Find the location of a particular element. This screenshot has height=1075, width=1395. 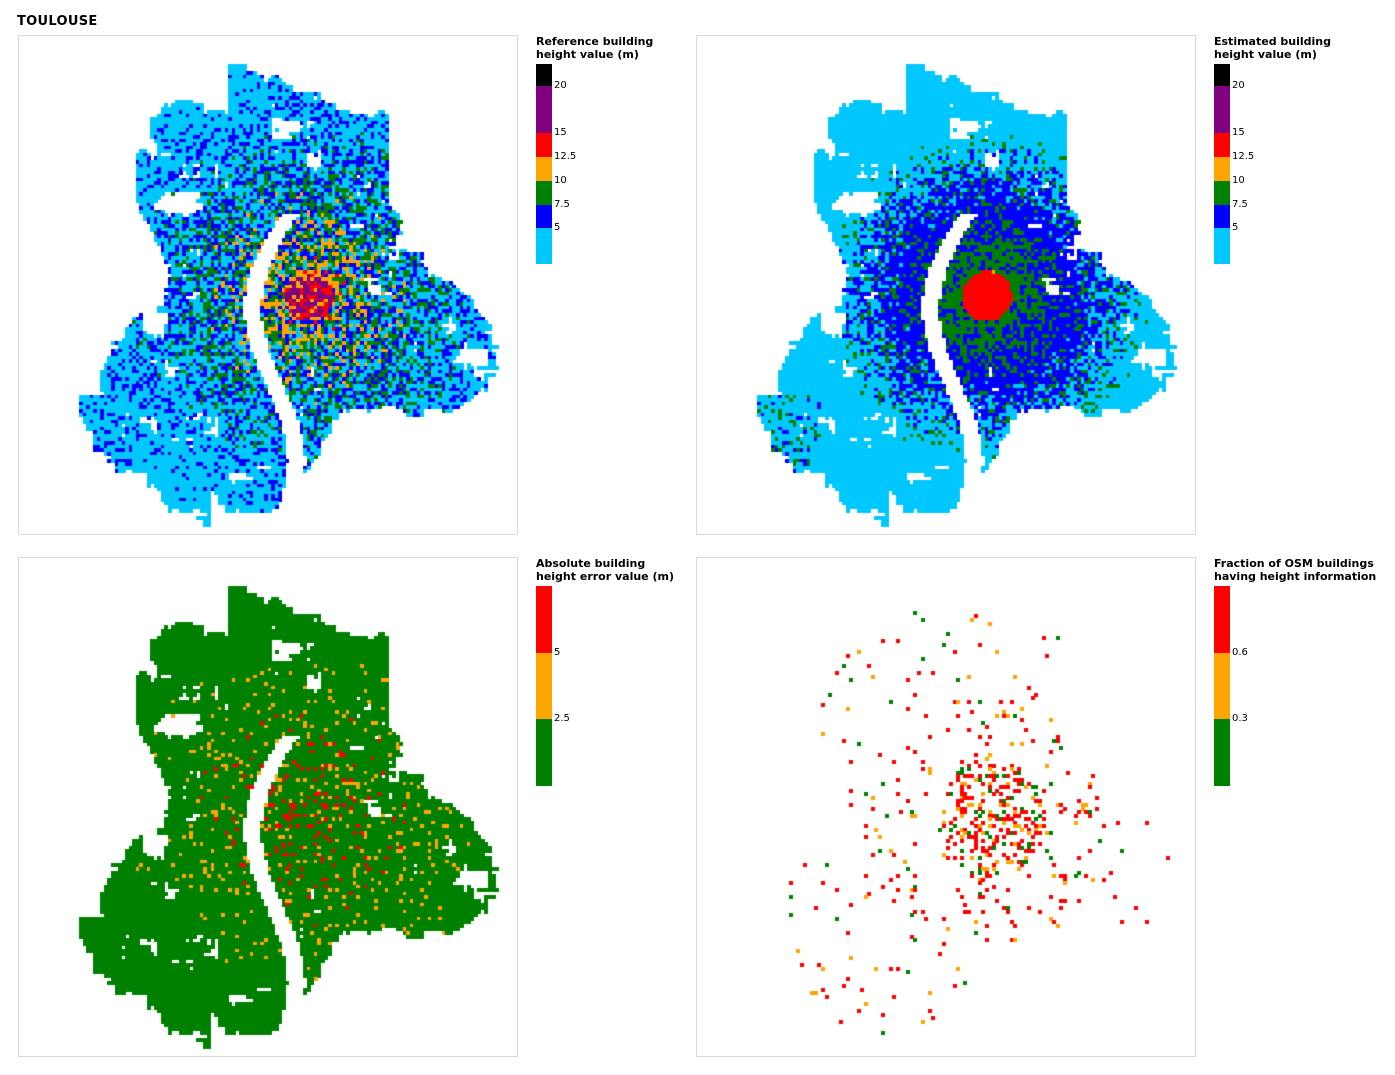

legend-title-estimated: Estimated building height value (m) is located at coordinates (1272, 48).